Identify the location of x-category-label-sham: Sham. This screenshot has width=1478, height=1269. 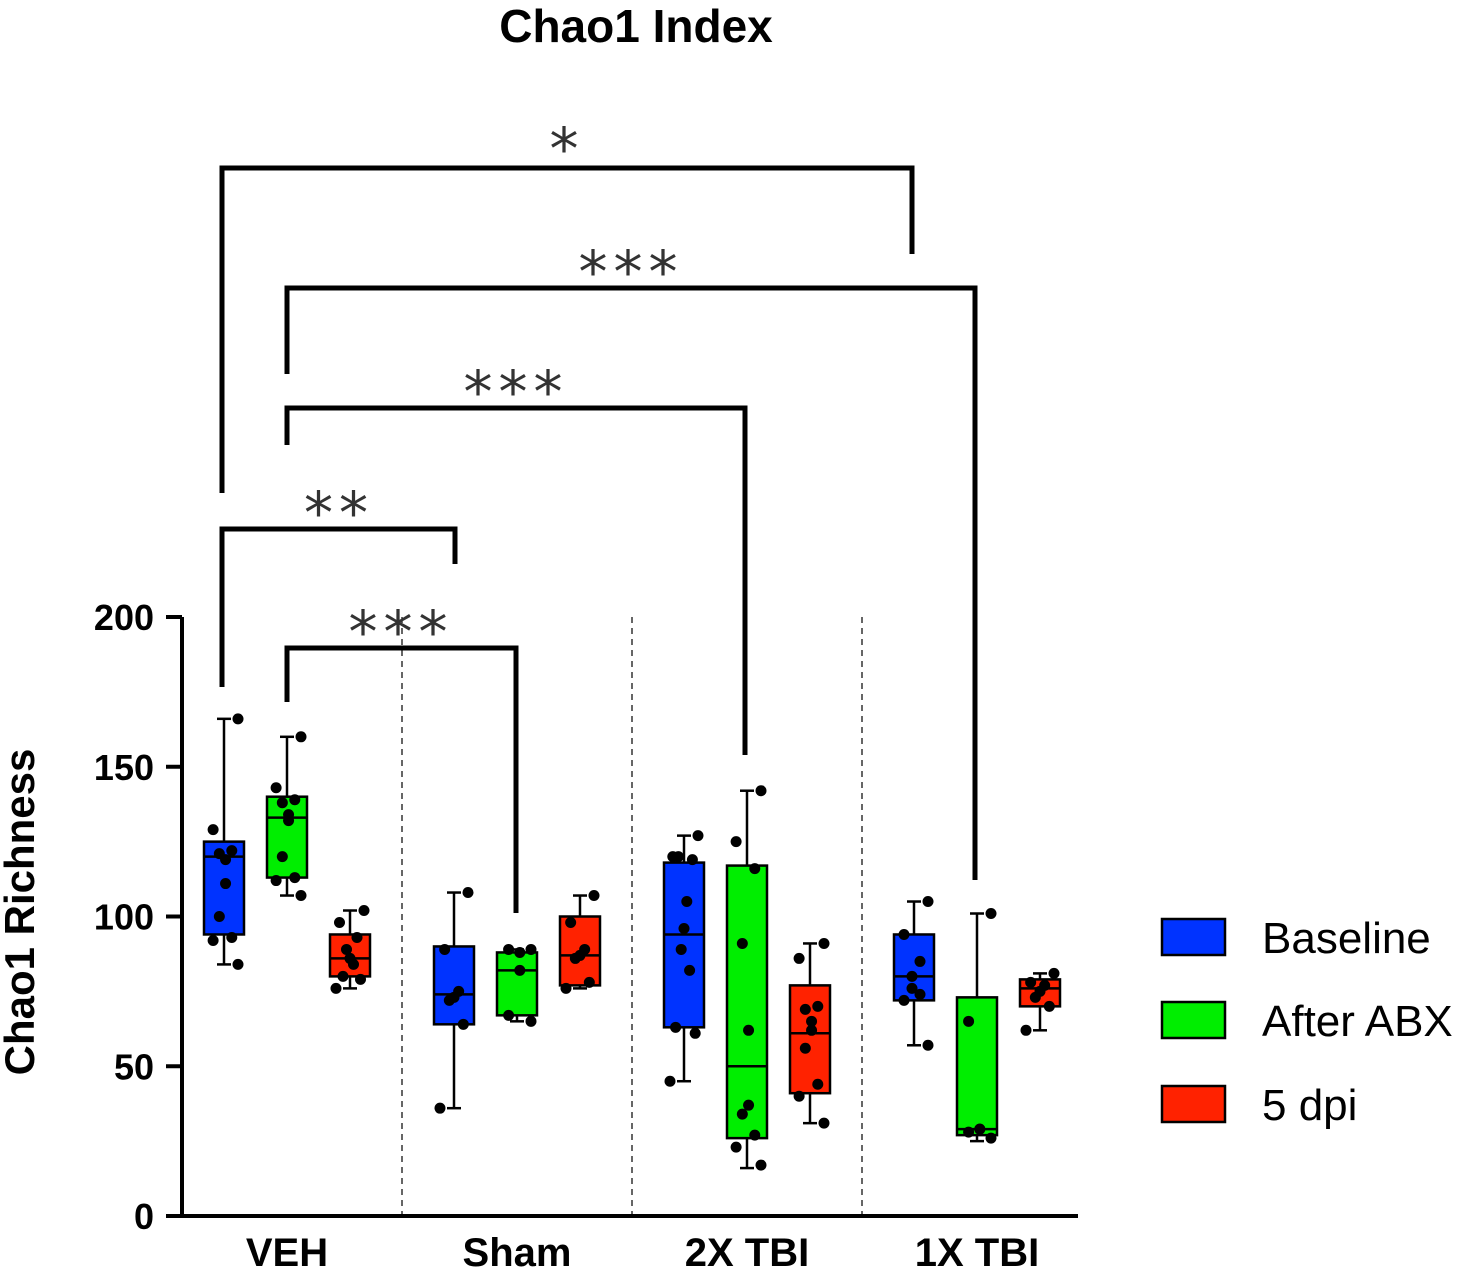
(517, 1250).